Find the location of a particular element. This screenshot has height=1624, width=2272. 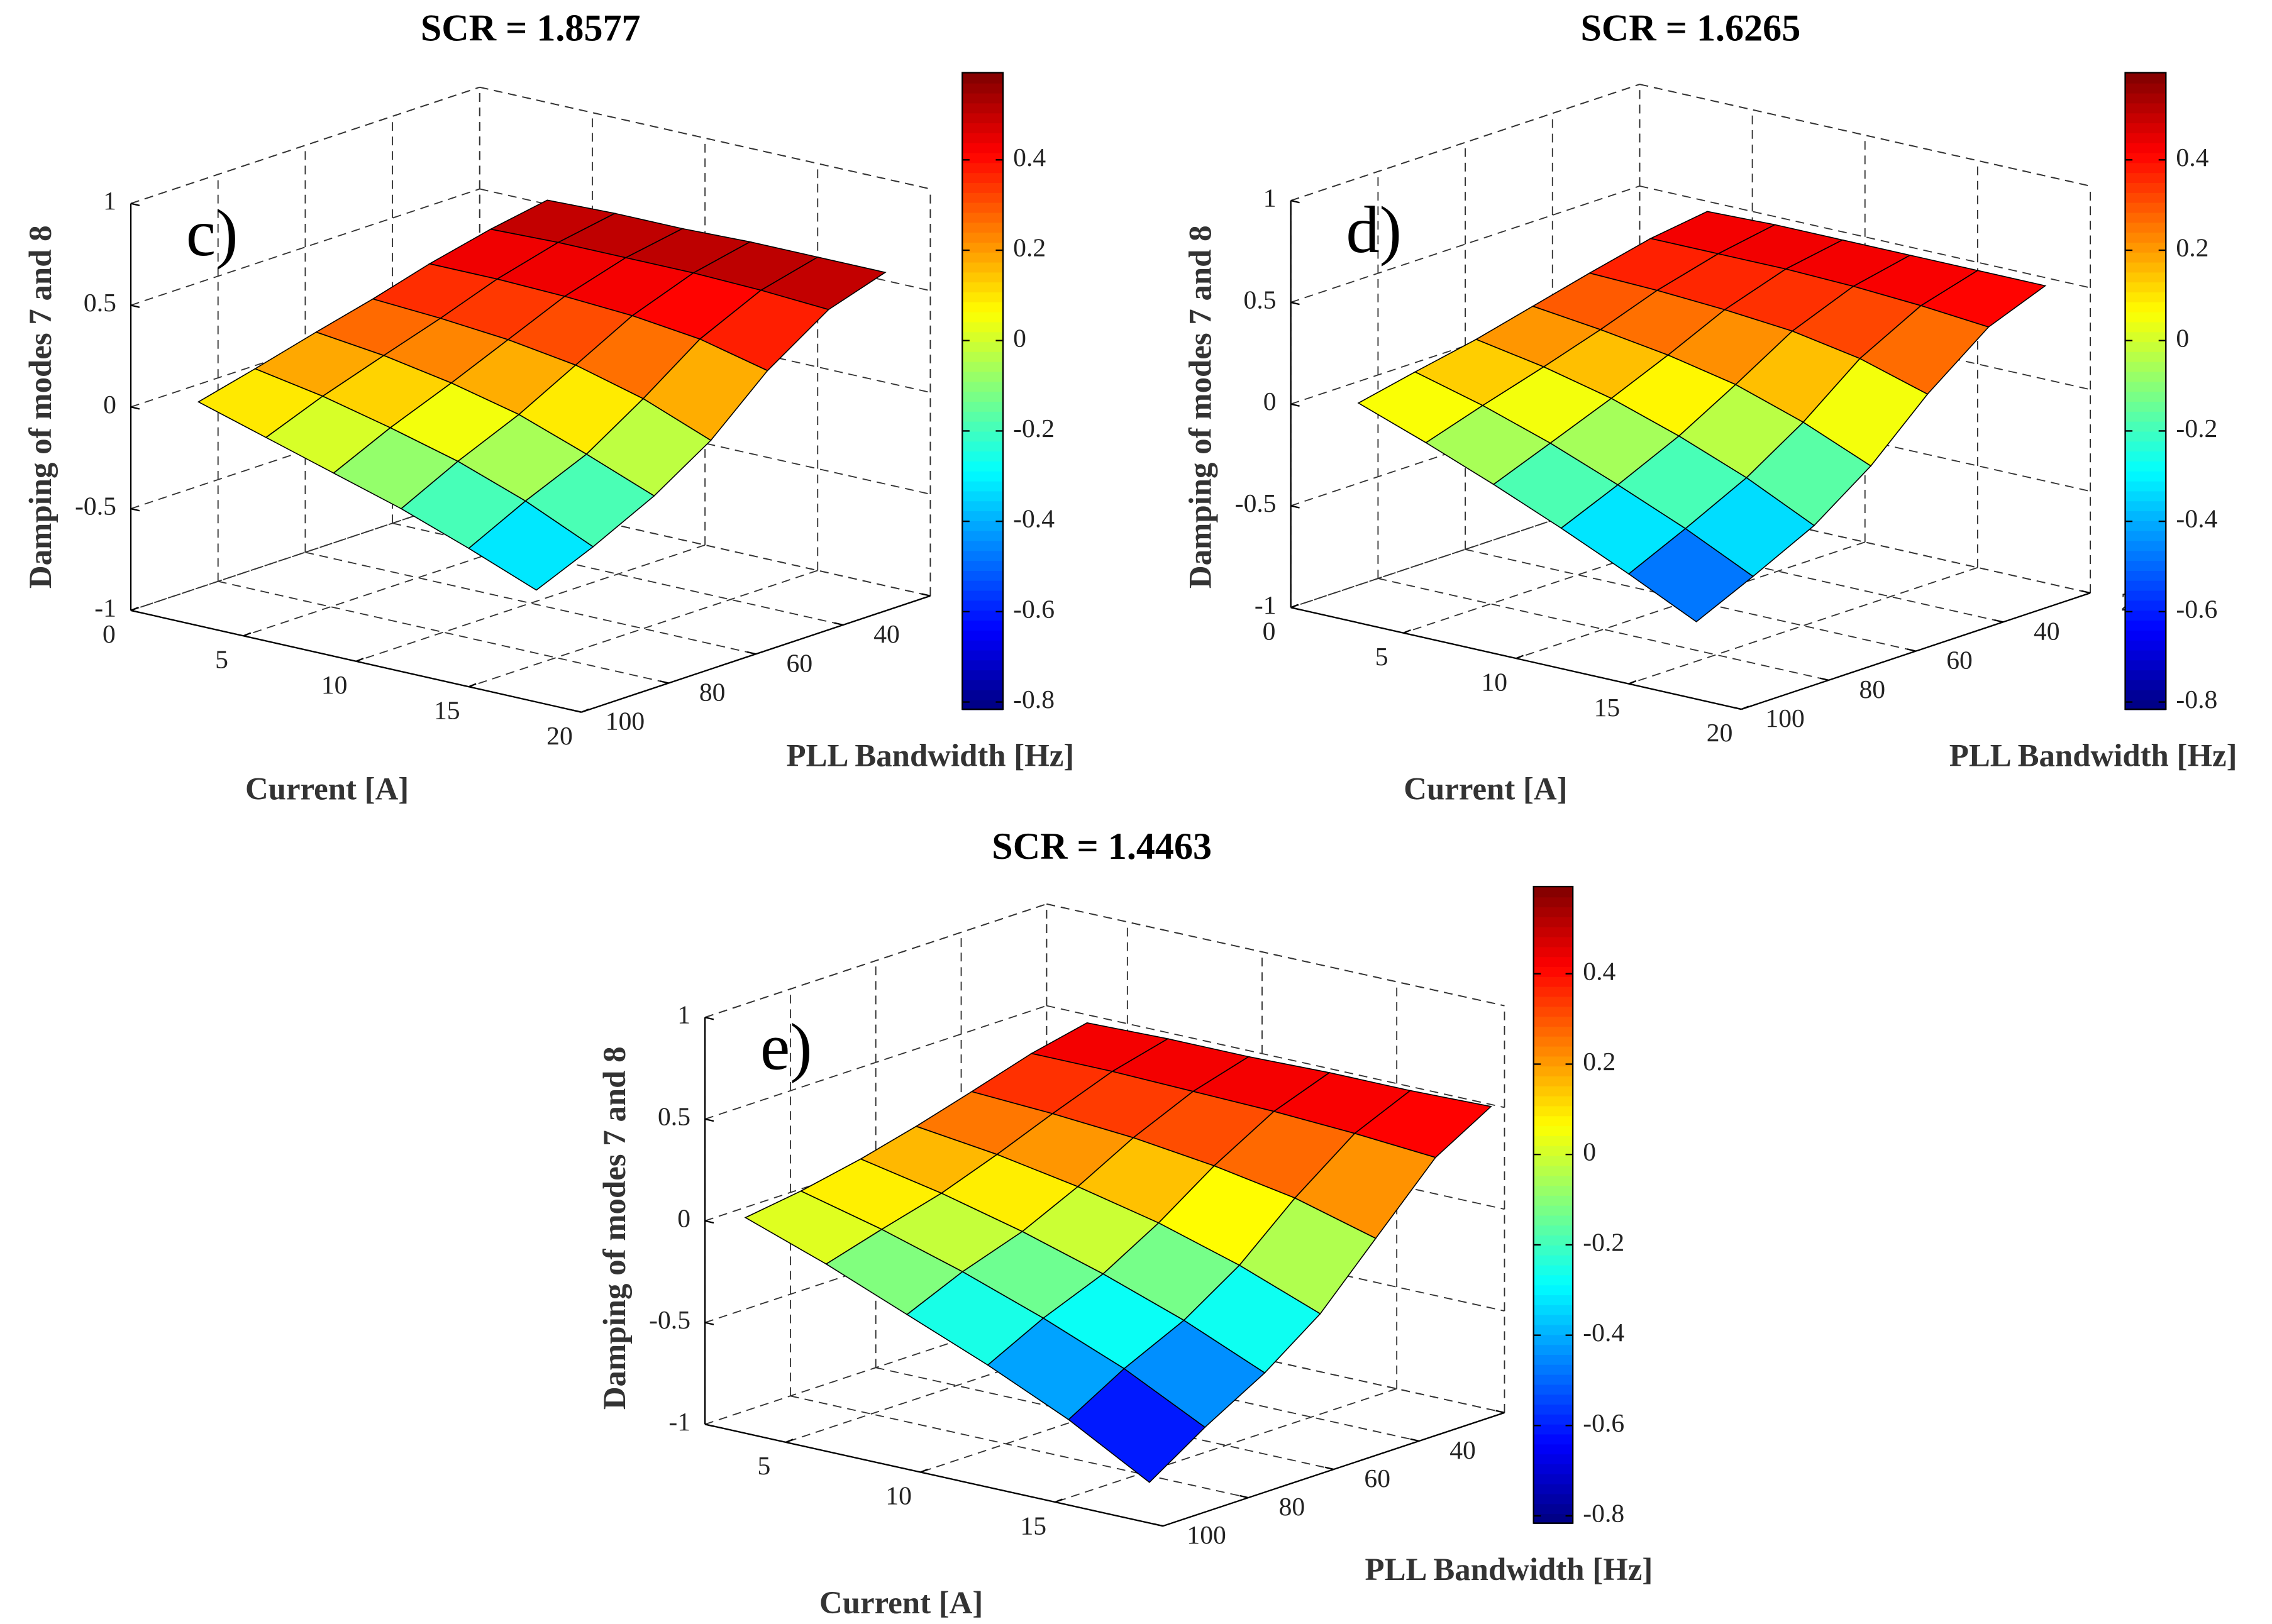

z-tick-label: 0 is located at coordinates (1270, 401).